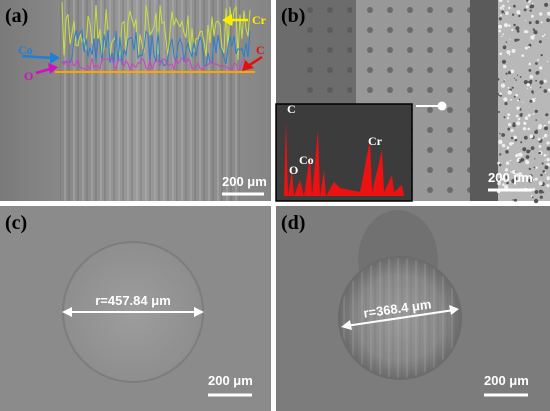  I want to click on panel-label: (b), so click(293, 16).